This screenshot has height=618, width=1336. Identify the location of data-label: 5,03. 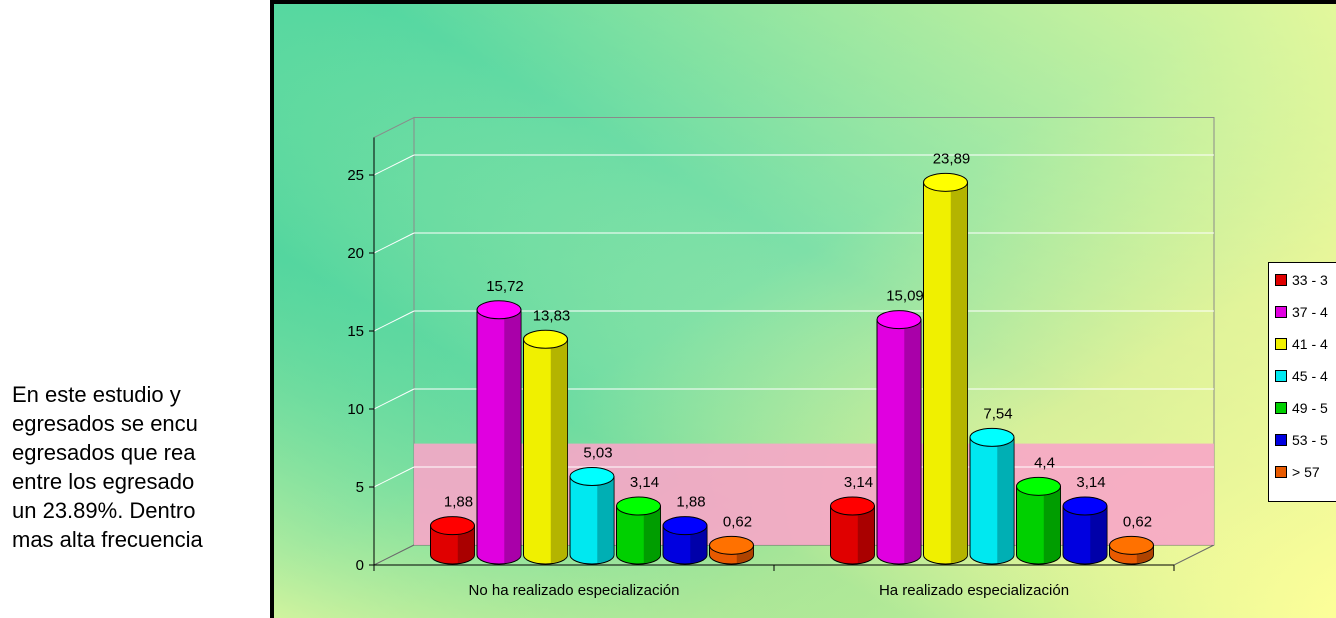
(597, 453).